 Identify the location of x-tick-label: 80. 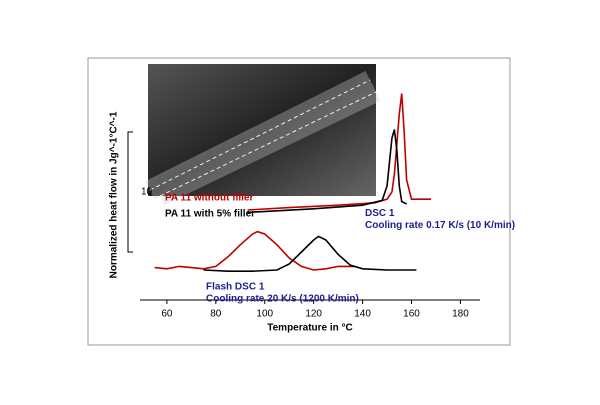
(216, 314).